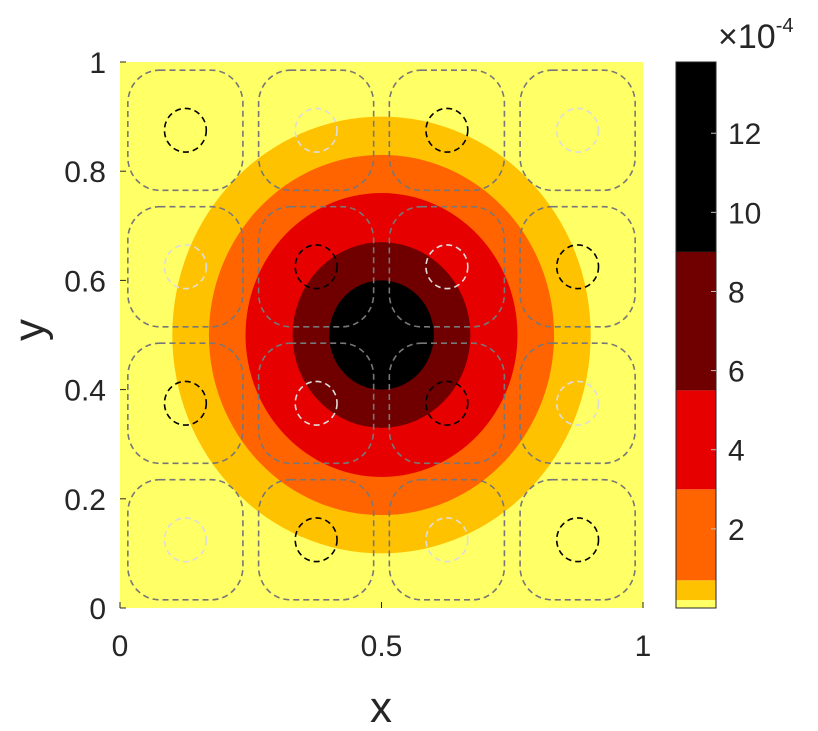 The width and height of the screenshot is (818, 731). Describe the element at coordinates (95, 336) in the screenshot. I see `y-ticks: 0 0.2 0.4 0.6 0.8 1` at that location.